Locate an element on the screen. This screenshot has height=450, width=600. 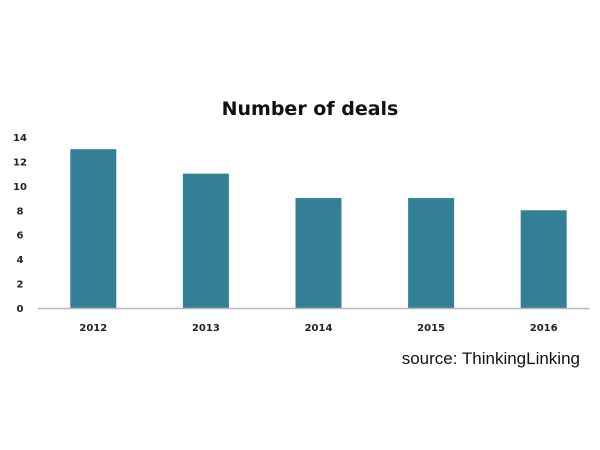
x-tick-label: 2012 is located at coordinates (93, 328).